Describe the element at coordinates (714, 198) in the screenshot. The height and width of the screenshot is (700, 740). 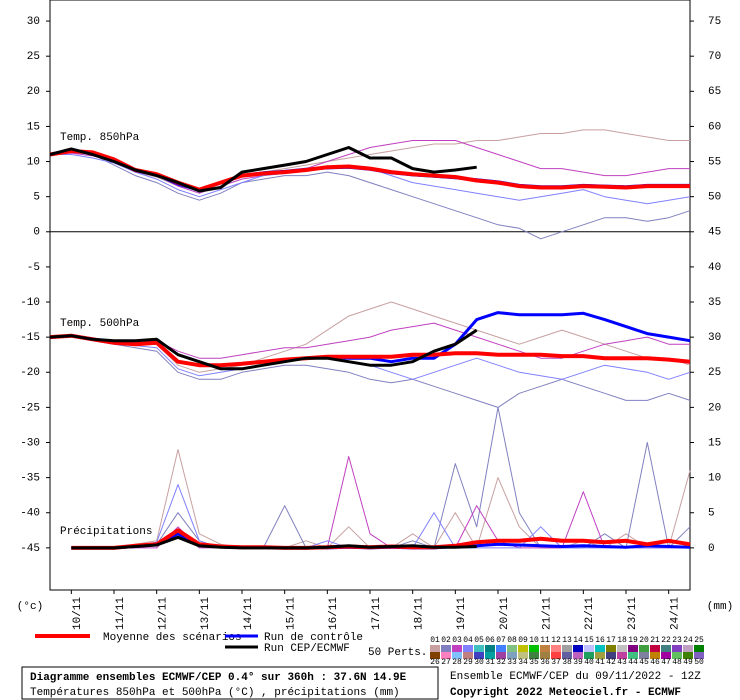
I see `y2-tick-label: 50` at that location.